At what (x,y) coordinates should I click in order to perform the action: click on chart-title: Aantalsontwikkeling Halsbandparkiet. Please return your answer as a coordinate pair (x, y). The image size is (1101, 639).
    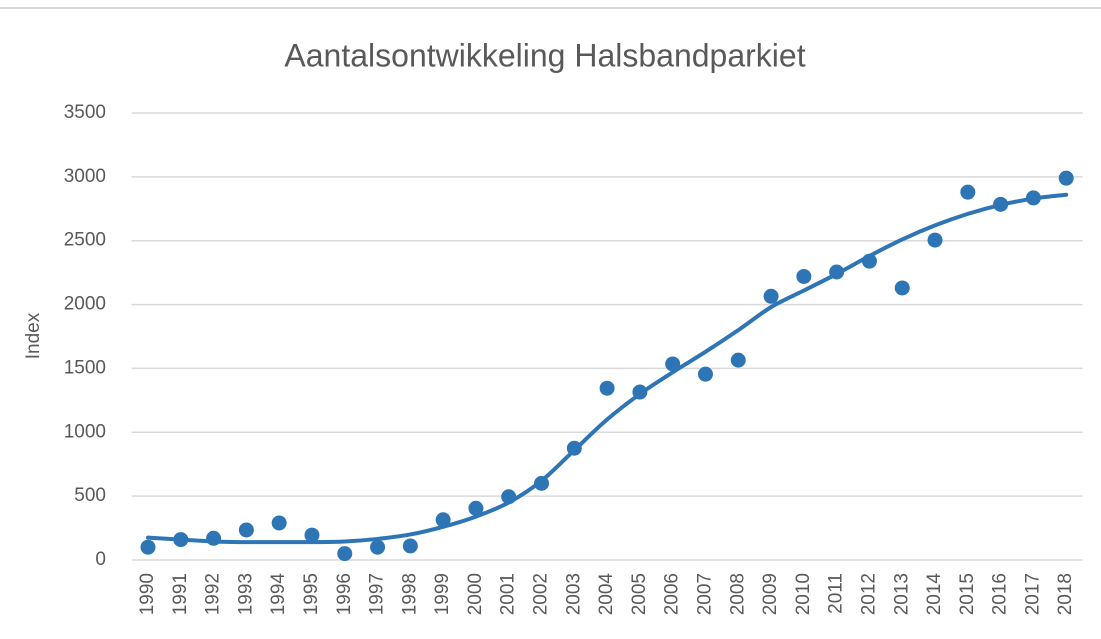
    Looking at the image, I should click on (544, 55).